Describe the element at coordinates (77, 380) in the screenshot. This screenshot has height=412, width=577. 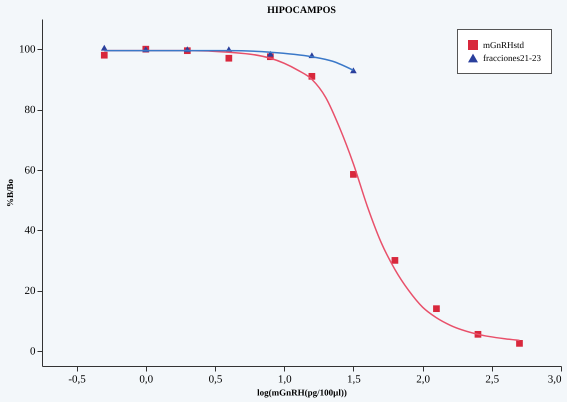
I see `x-tick-label: -0,5` at that location.